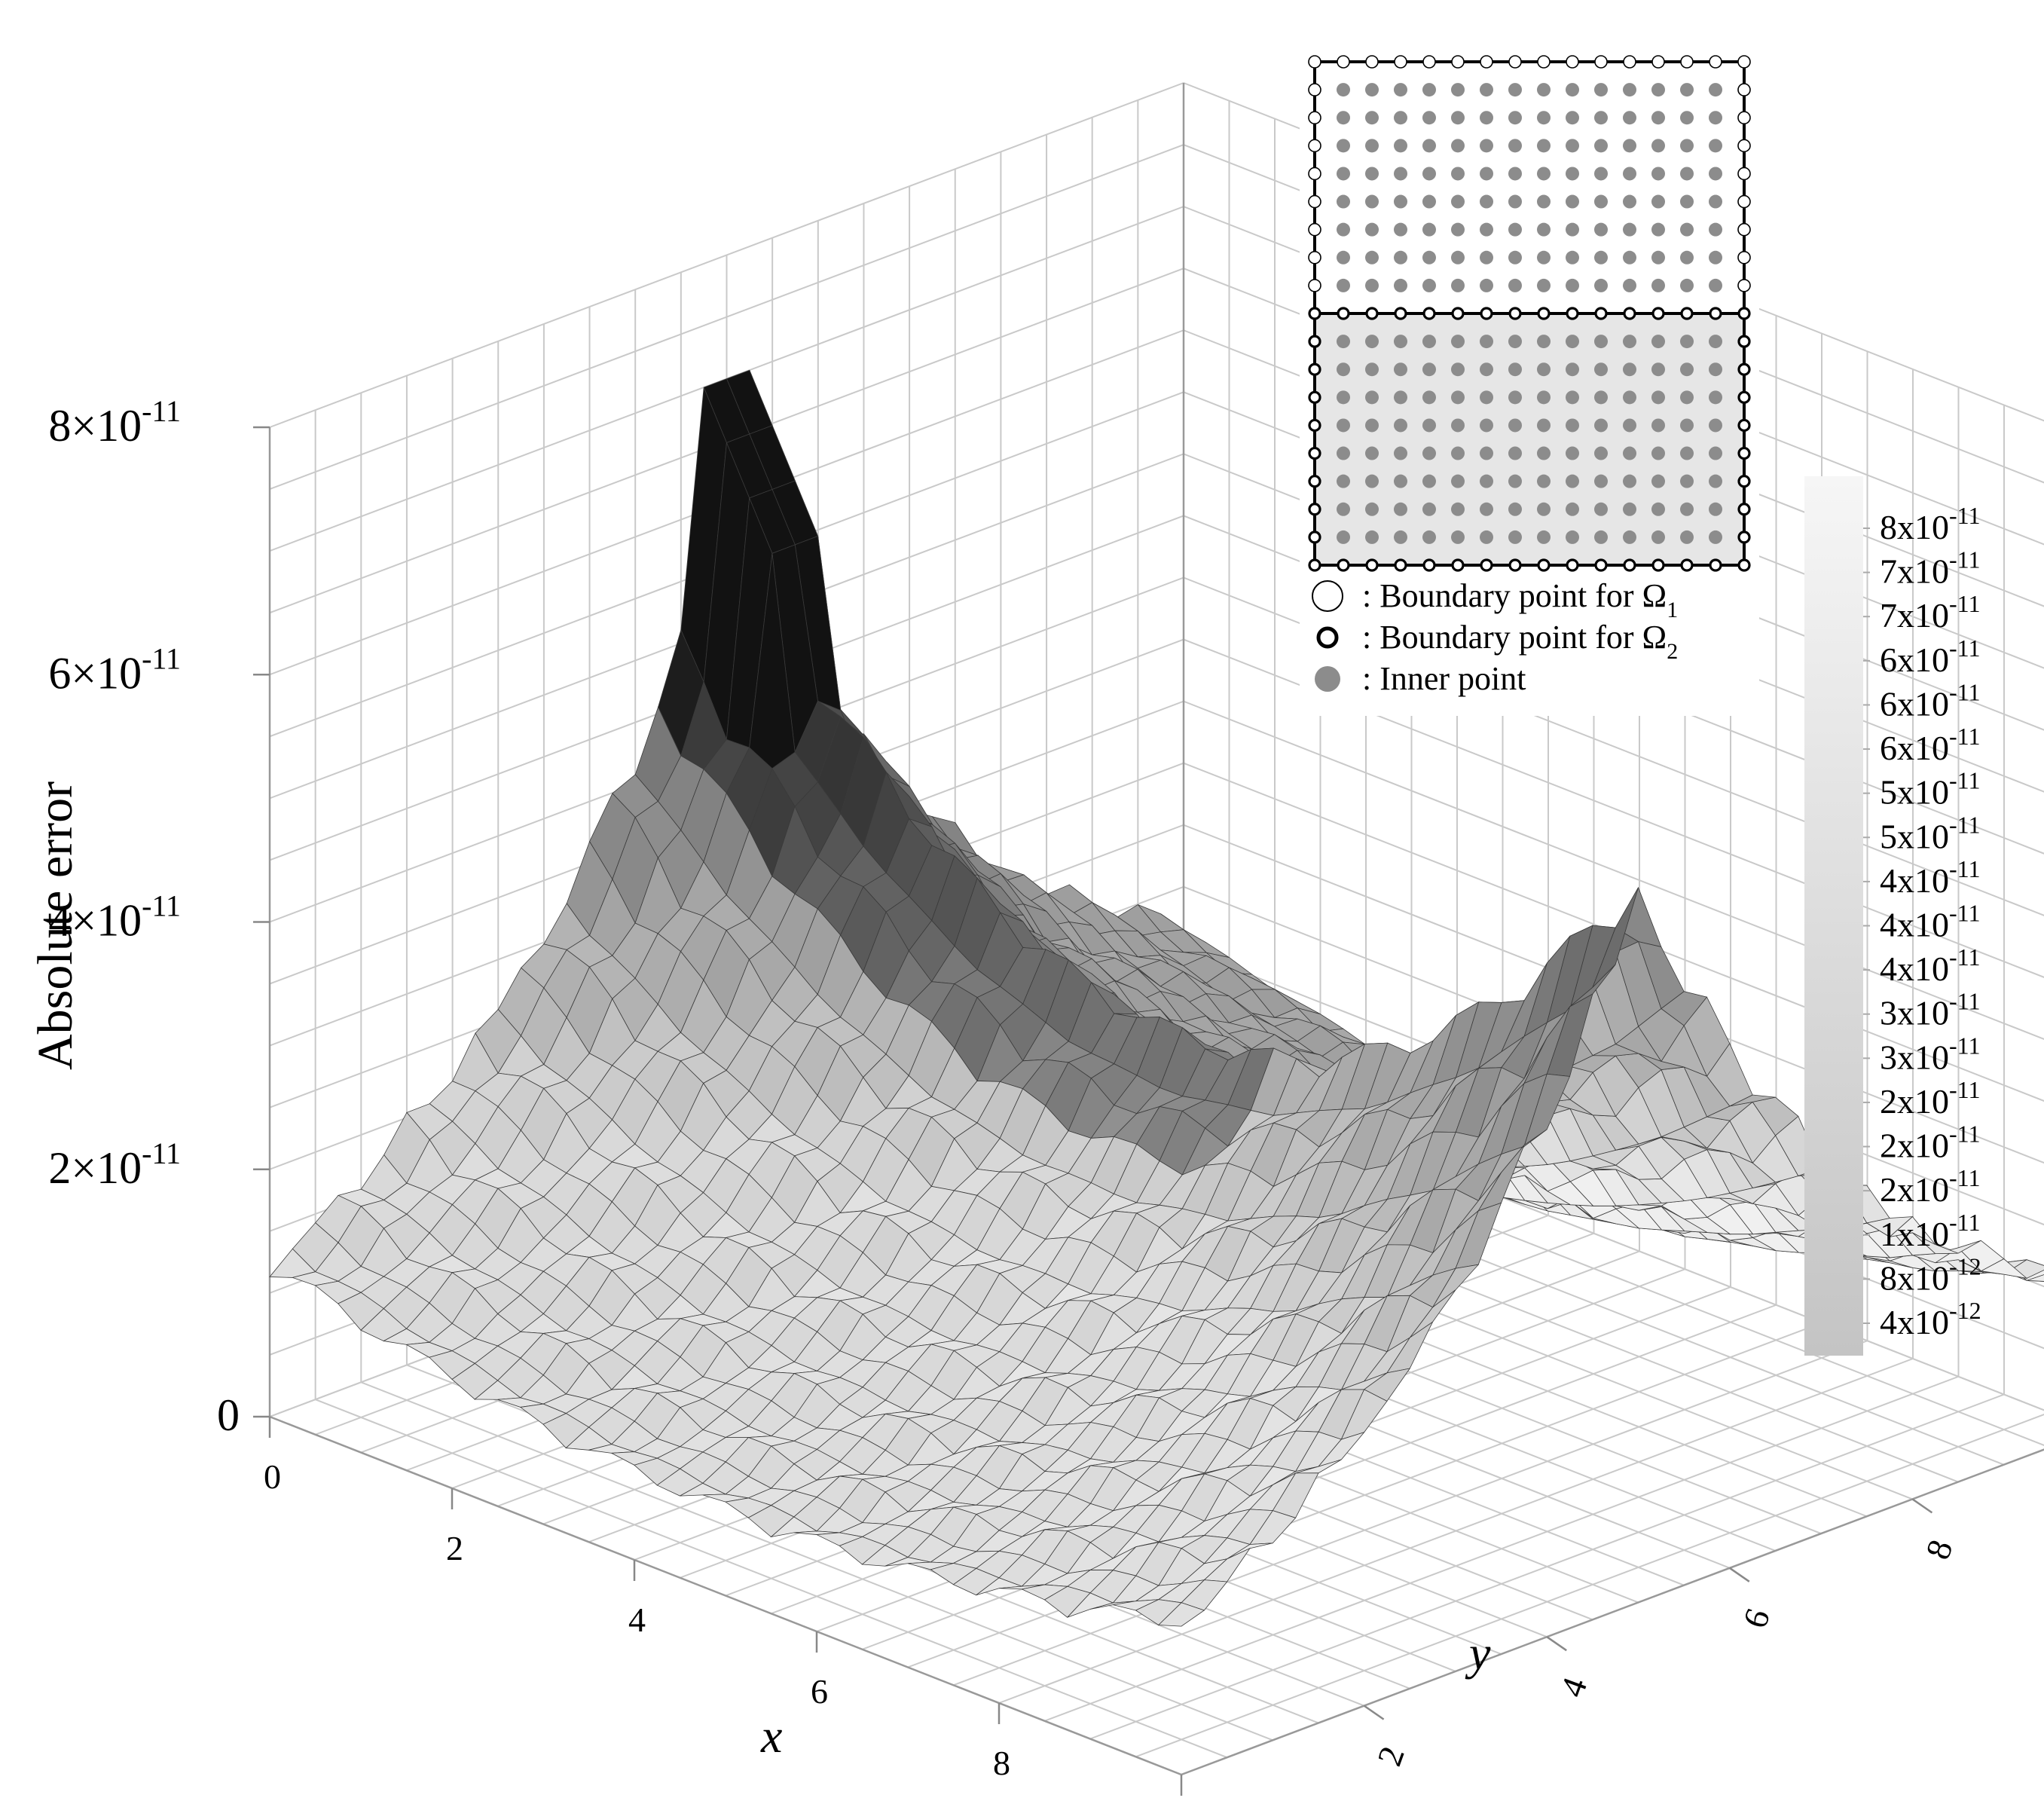 The width and height of the screenshot is (2044, 1801). Describe the element at coordinates (1930, 656) in the screenshot. I see `colorbar-tick-label: 6x10⁻¹¹` at that location.